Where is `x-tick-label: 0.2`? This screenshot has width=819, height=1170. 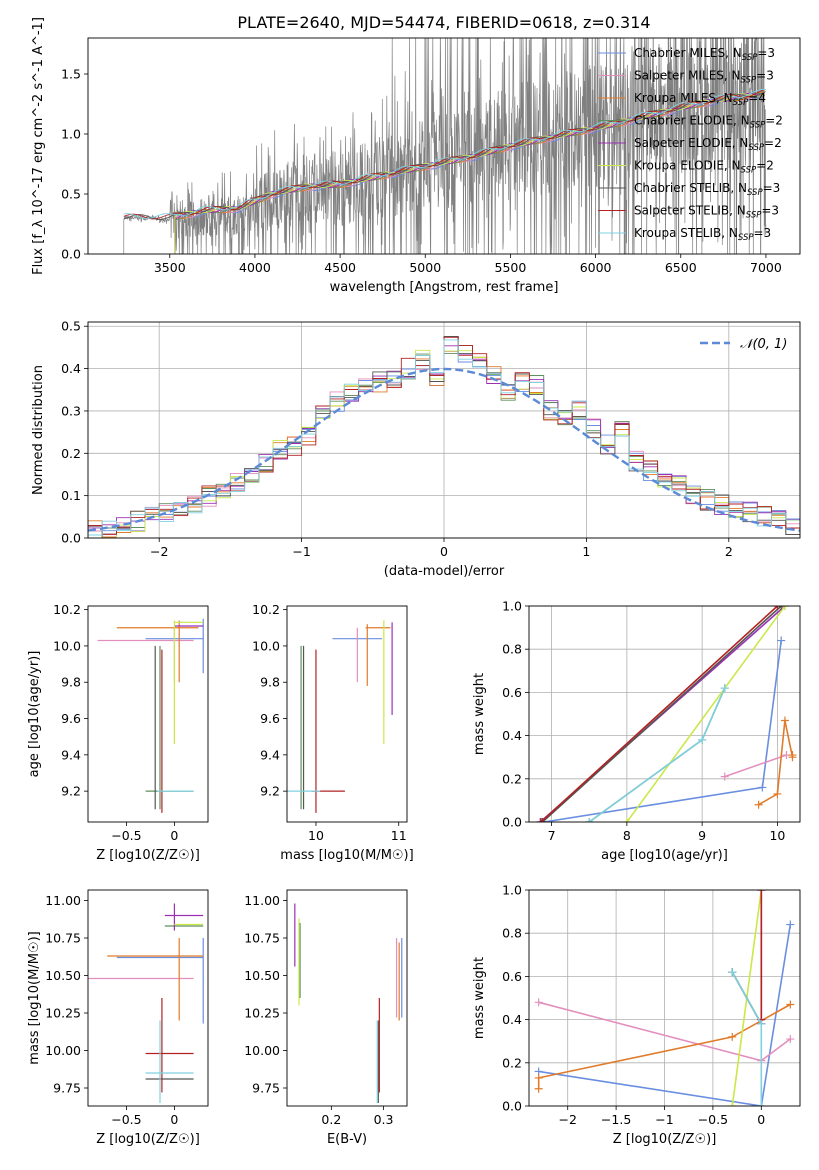 x-tick-label: 0.2 is located at coordinates (331, 1119).